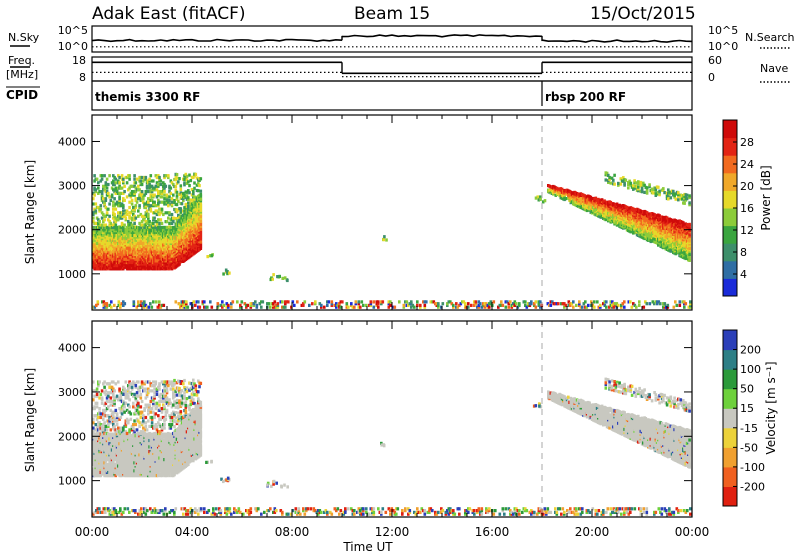  What do you see at coordinates (723, 30) in the screenshot?
I see `nsearch-tick-top: 10^5` at bounding box center [723, 30].